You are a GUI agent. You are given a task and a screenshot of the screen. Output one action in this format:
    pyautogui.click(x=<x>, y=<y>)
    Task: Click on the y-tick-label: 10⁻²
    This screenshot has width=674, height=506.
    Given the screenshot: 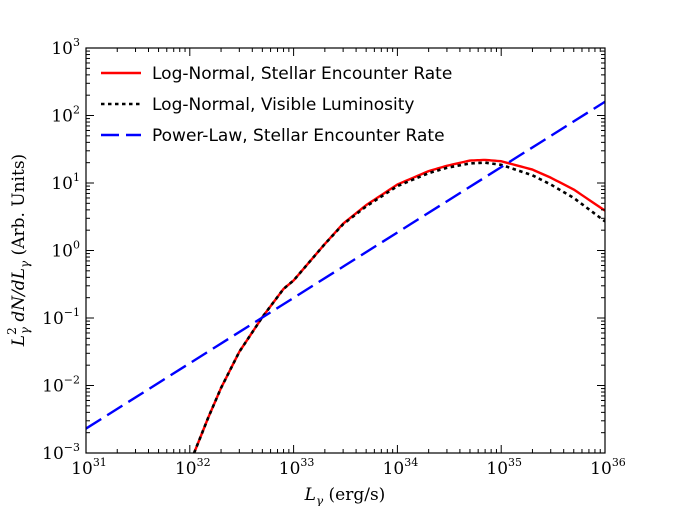 What is the action you would take?
    pyautogui.click(x=61, y=385)
    